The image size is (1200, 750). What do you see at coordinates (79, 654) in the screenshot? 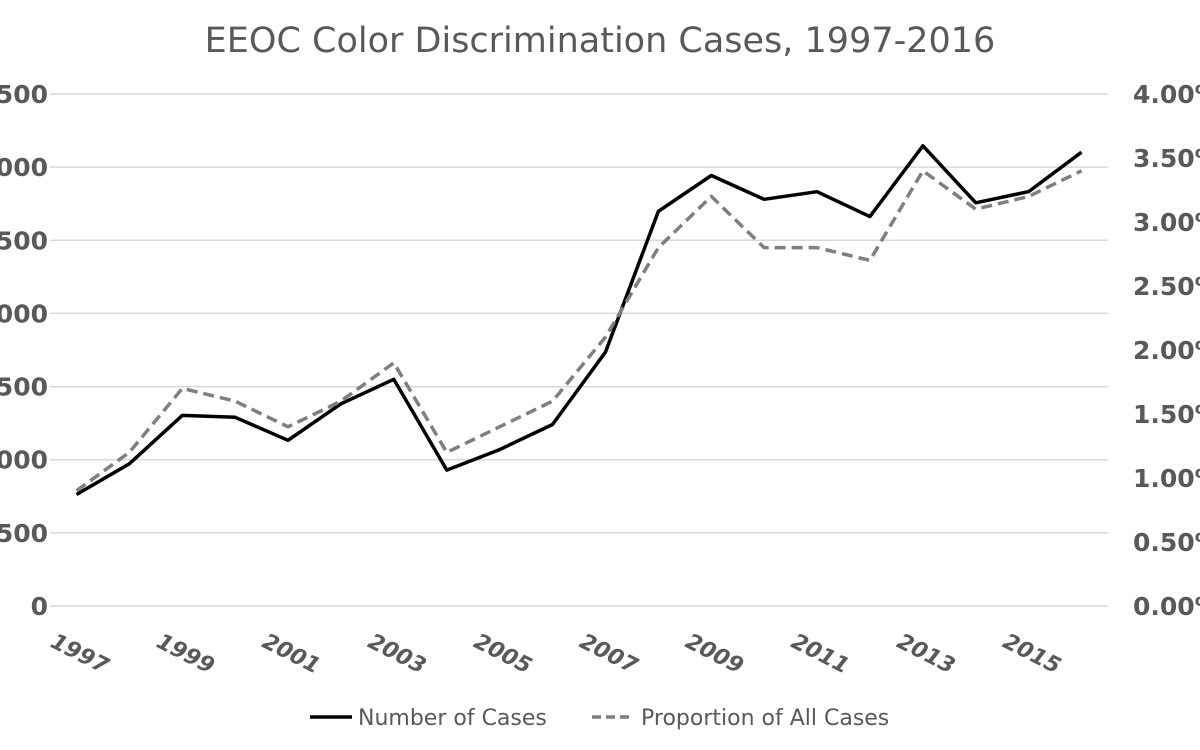
I see `x-tick-label: 1997` at bounding box center [79, 654].